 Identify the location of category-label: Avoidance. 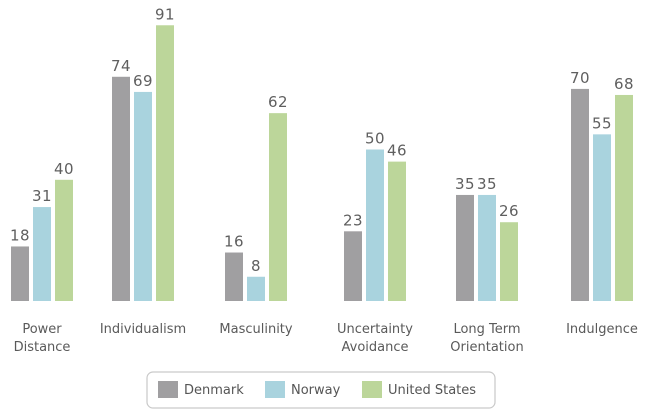
(375, 347).